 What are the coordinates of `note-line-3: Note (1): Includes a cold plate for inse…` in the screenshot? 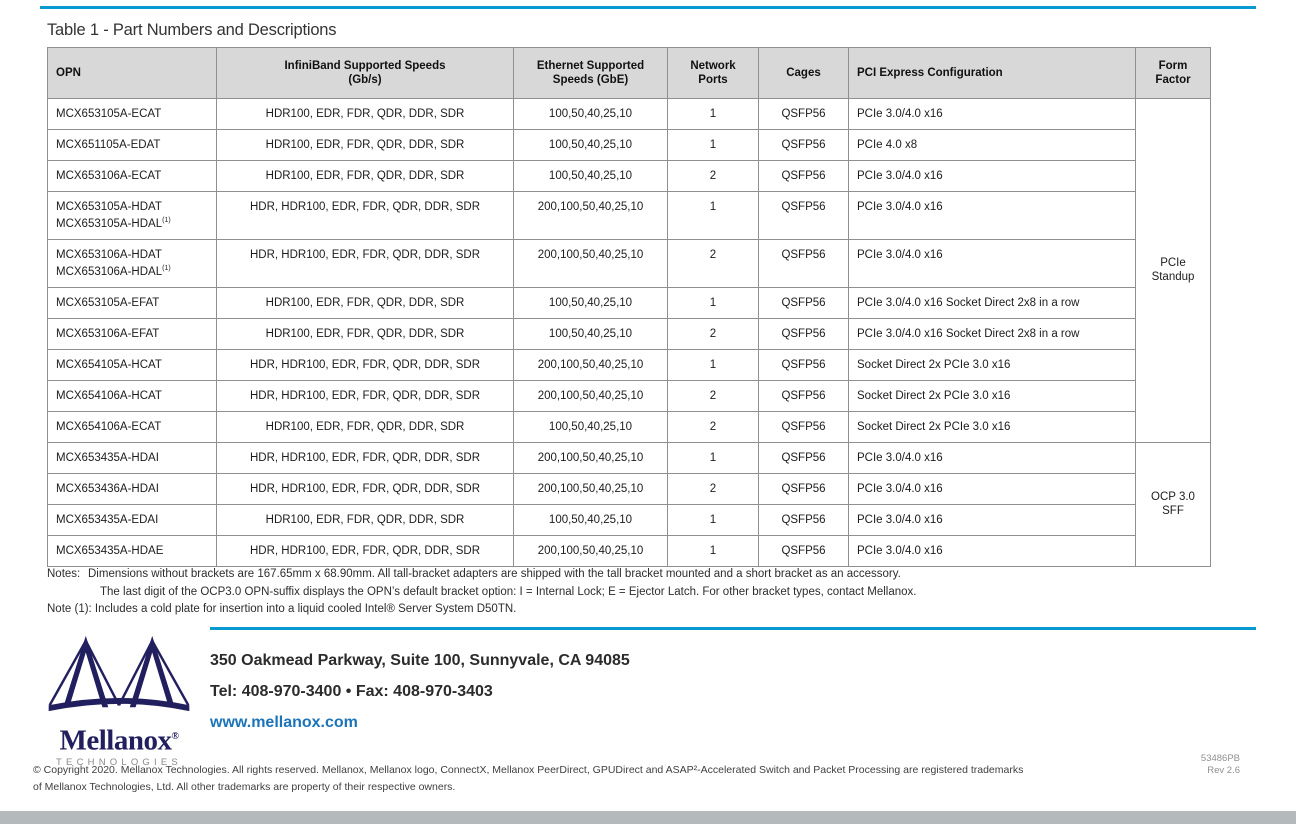 It's located at (282, 609).